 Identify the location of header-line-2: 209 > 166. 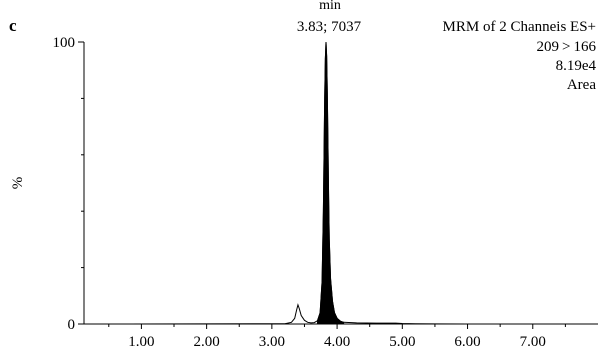
(567, 47).